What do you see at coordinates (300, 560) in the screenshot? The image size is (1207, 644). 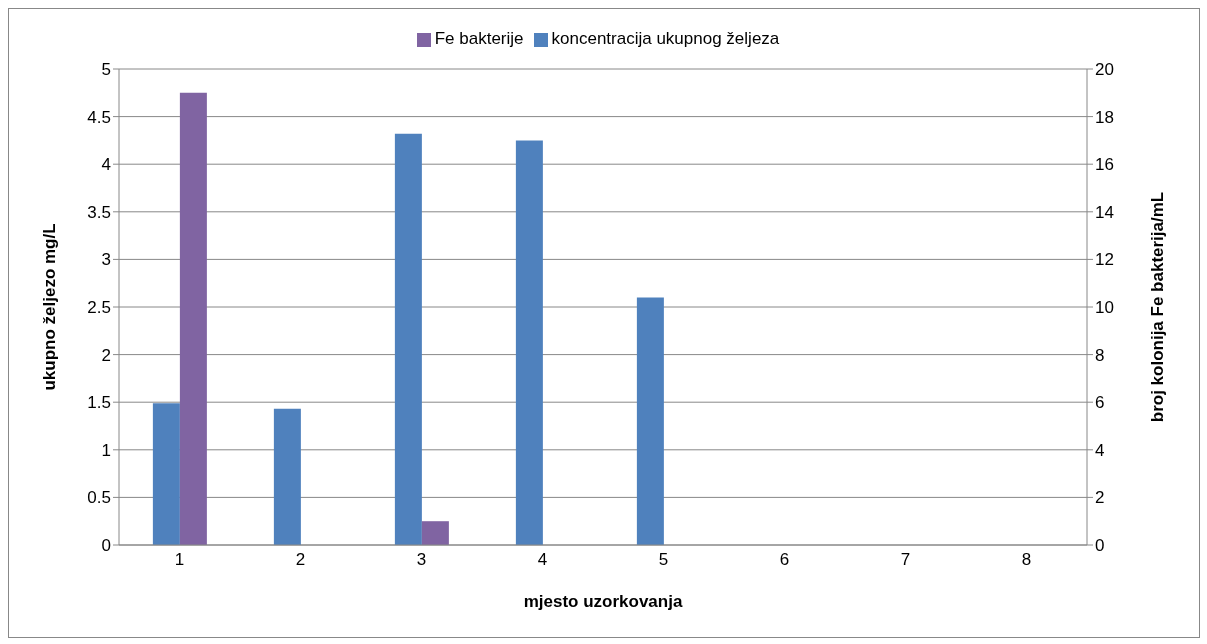 I see `x-tick-label: 2` at bounding box center [300, 560].